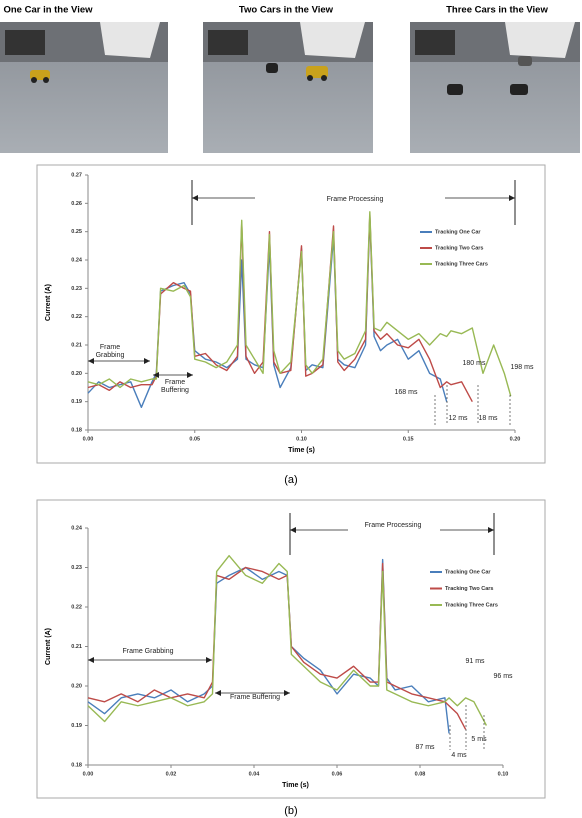 This screenshot has width=582, height=818. What do you see at coordinates (488, 418) in the screenshot?
I see `annotation: 18 ms` at bounding box center [488, 418].